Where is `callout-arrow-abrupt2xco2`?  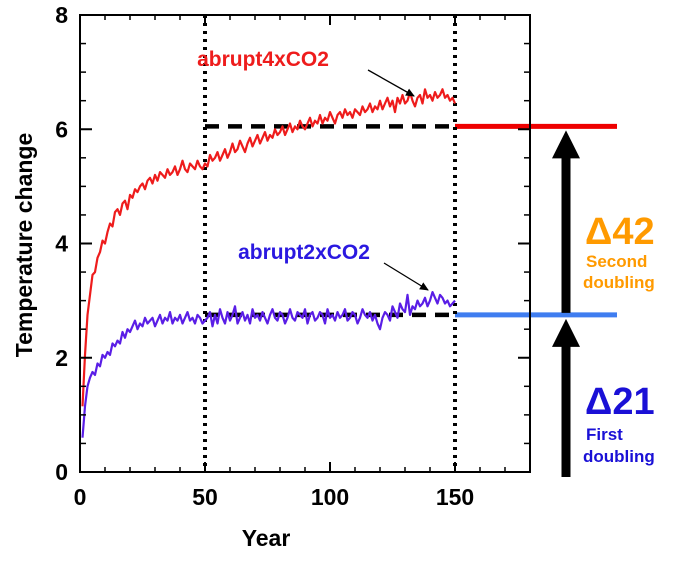
callout-arrow-abrupt2xco2 is located at coordinates (406, 276).